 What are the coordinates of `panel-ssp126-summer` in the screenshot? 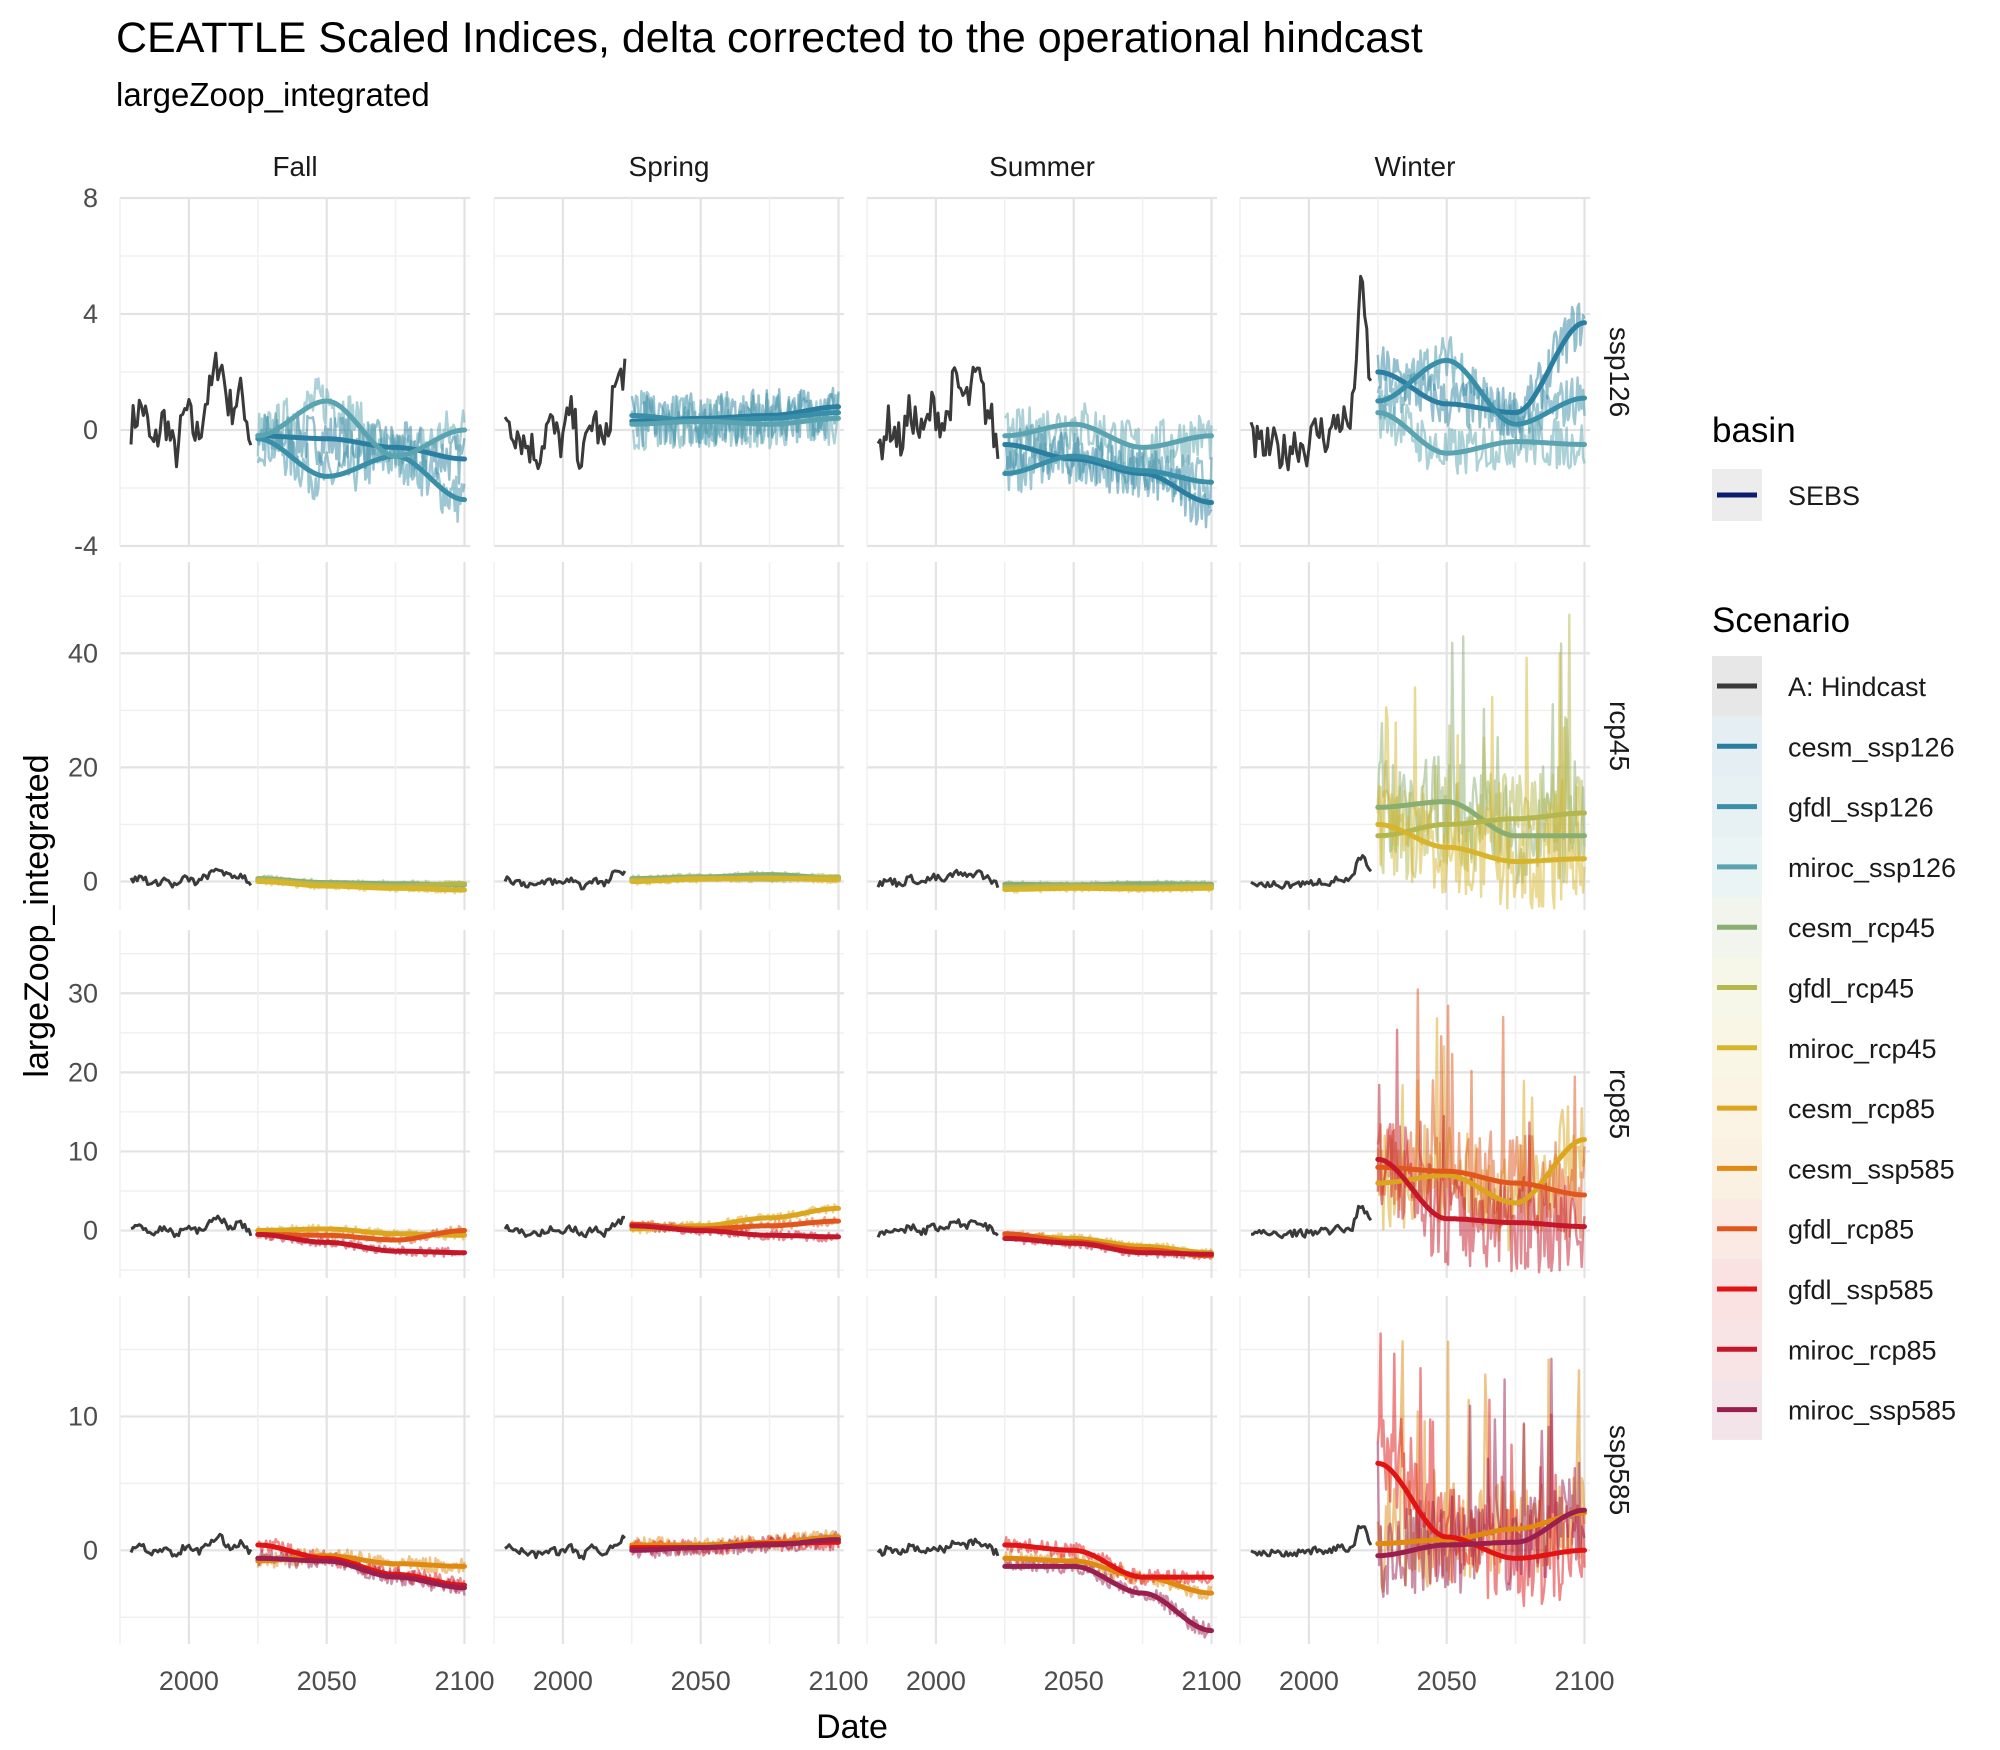 It's located at (1041, 372).